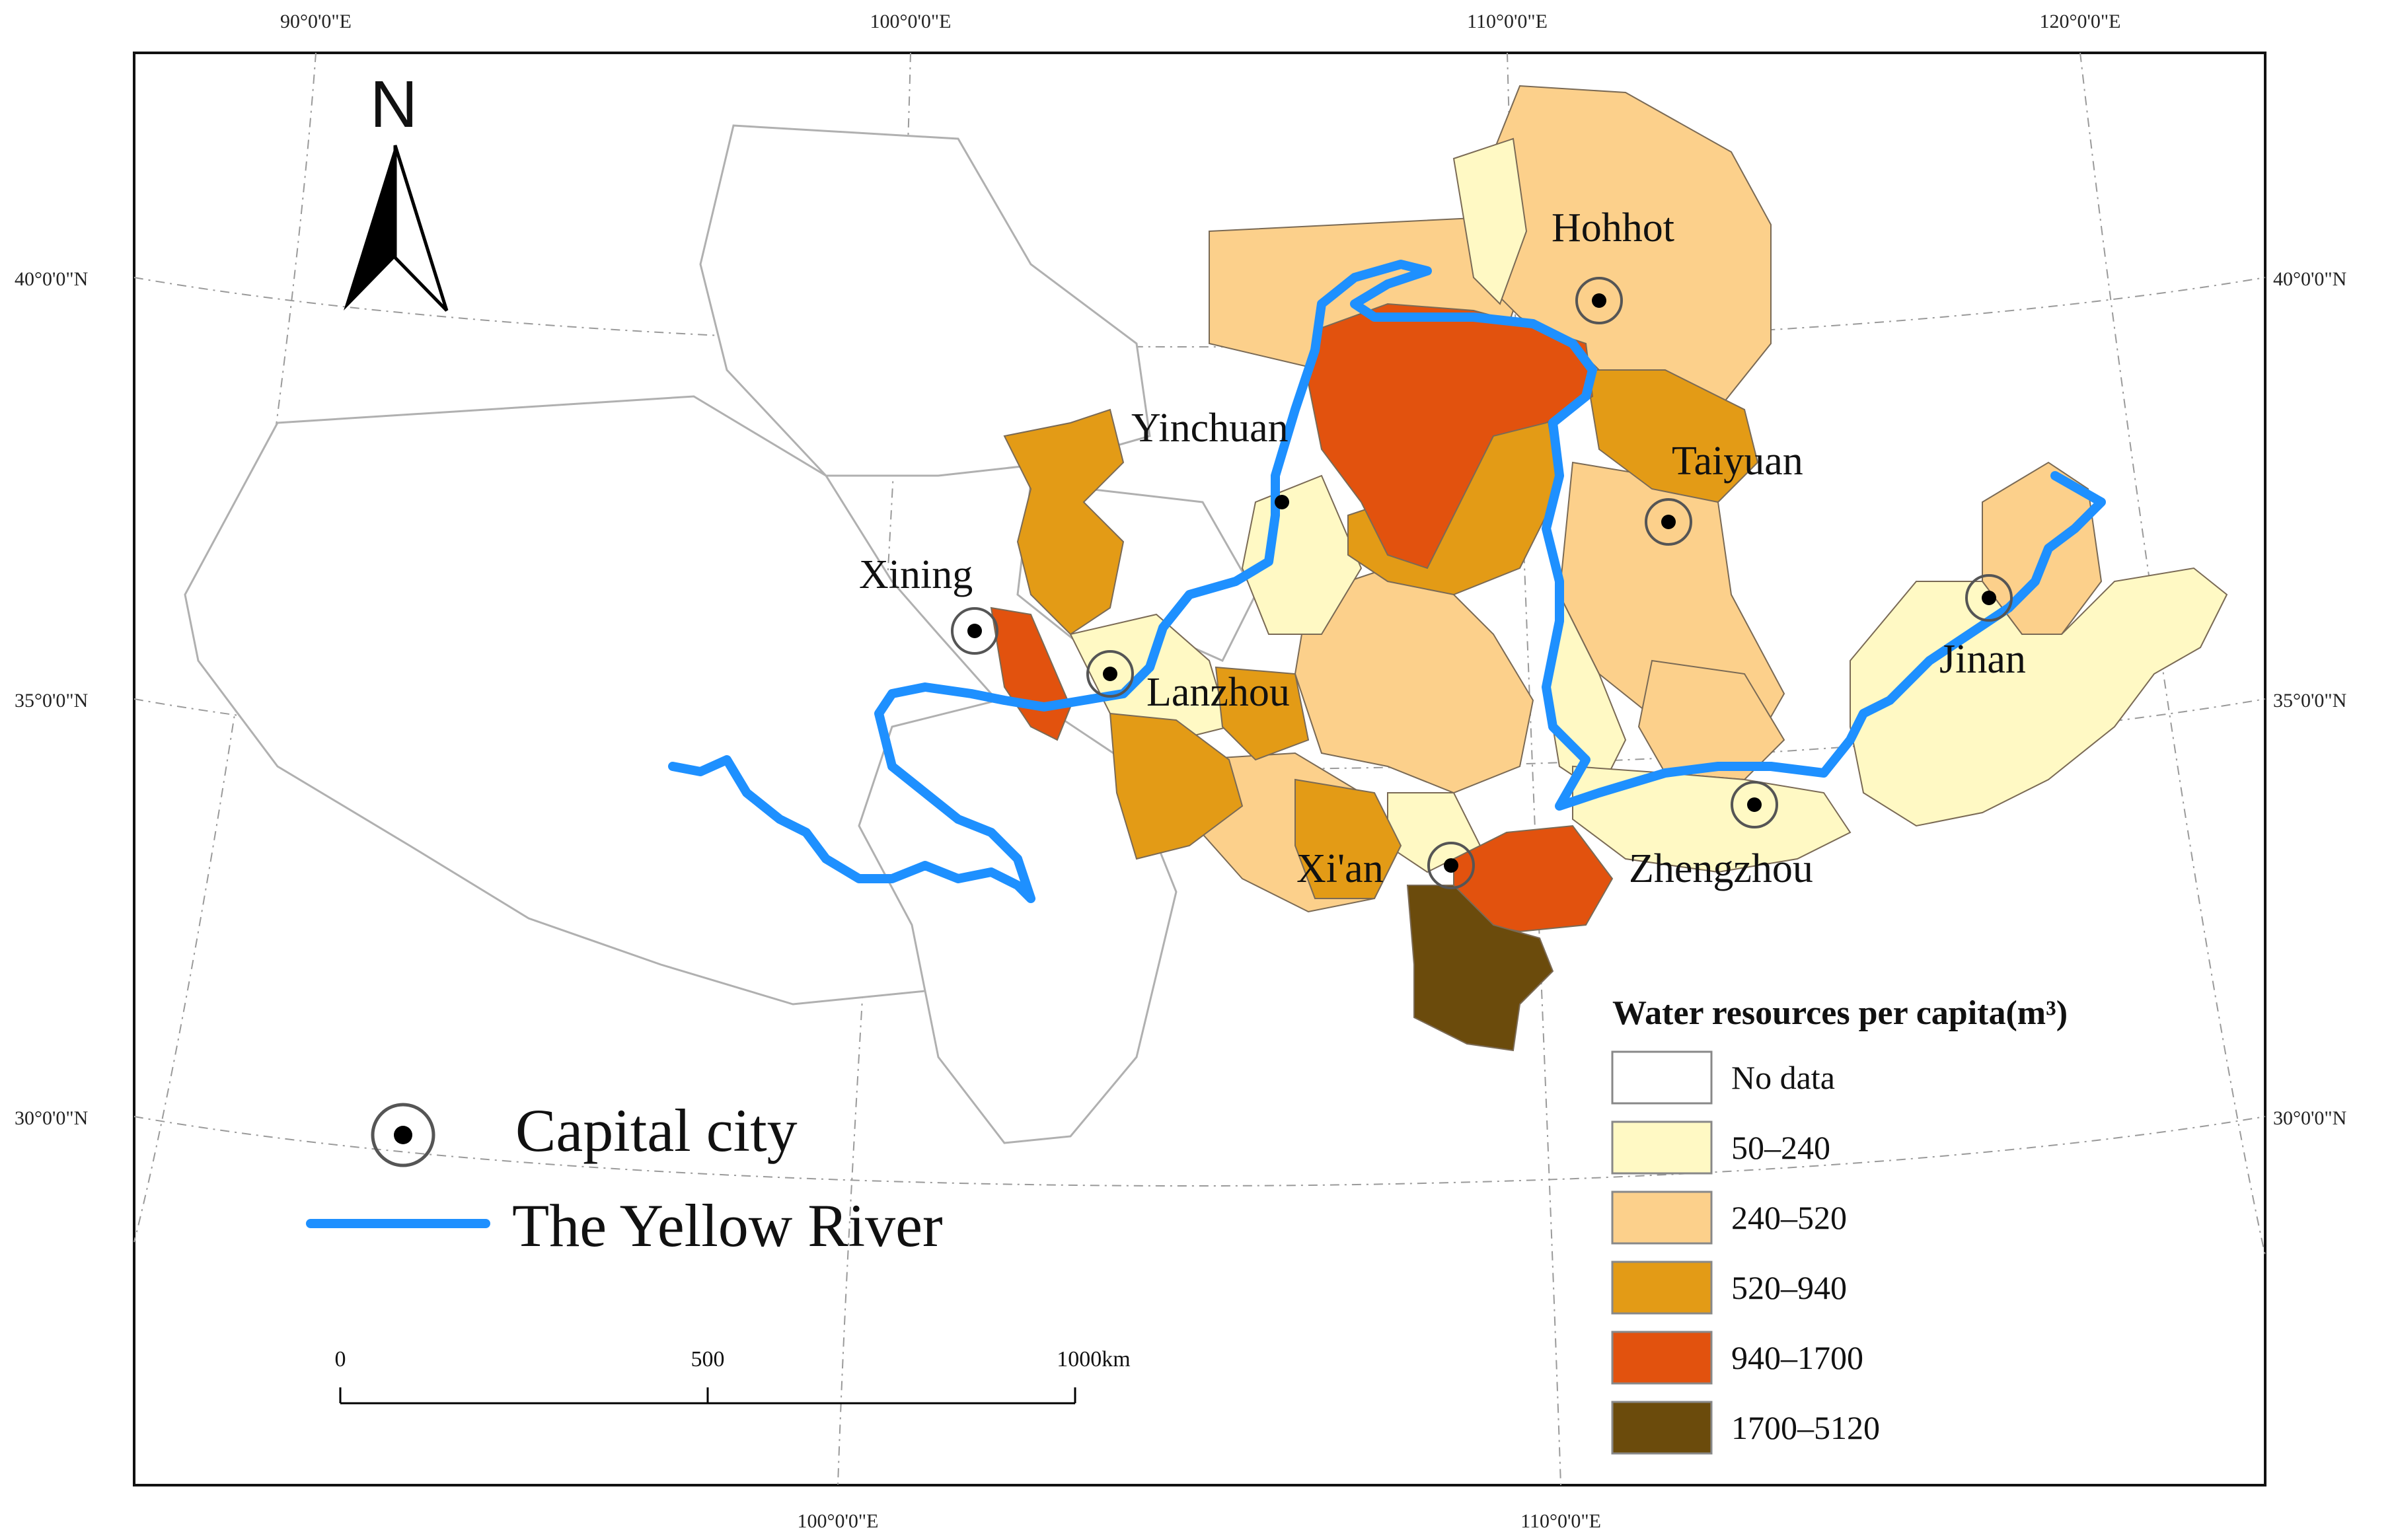  What do you see at coordinates (1064, 522) in the screenshot?
I see `region-gansu-orange` at bounding box center [1064, 522].